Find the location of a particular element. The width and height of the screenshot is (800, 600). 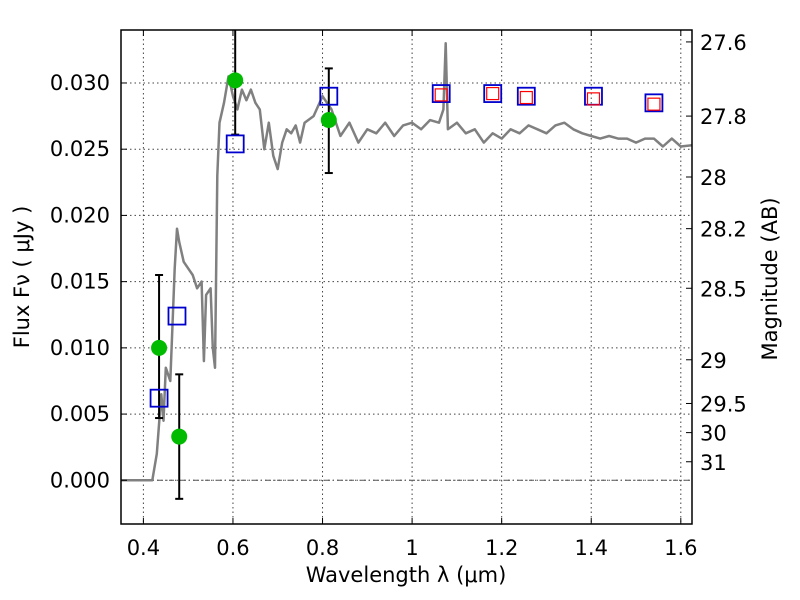

x-tick-label: 1.6 is located at coordinates (680, 548).